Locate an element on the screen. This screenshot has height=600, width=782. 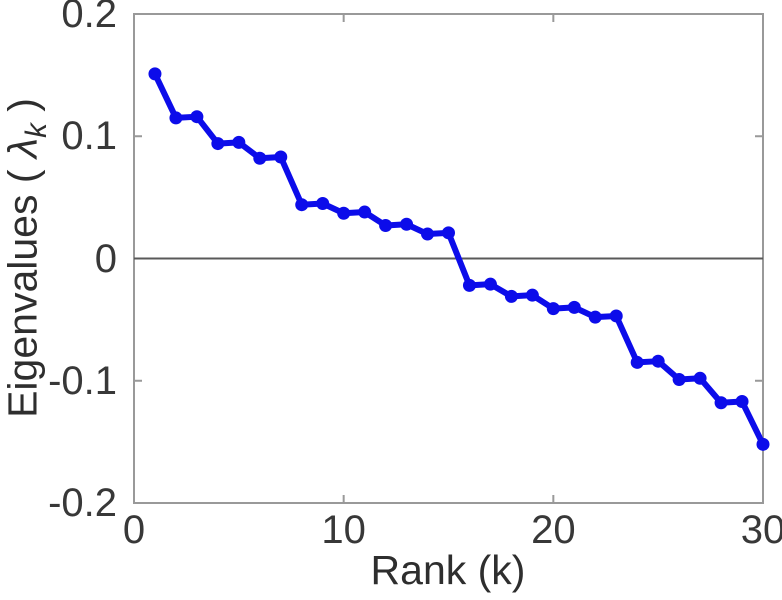
y-tick-label: 0.2 is located at coordinates (89, 18).